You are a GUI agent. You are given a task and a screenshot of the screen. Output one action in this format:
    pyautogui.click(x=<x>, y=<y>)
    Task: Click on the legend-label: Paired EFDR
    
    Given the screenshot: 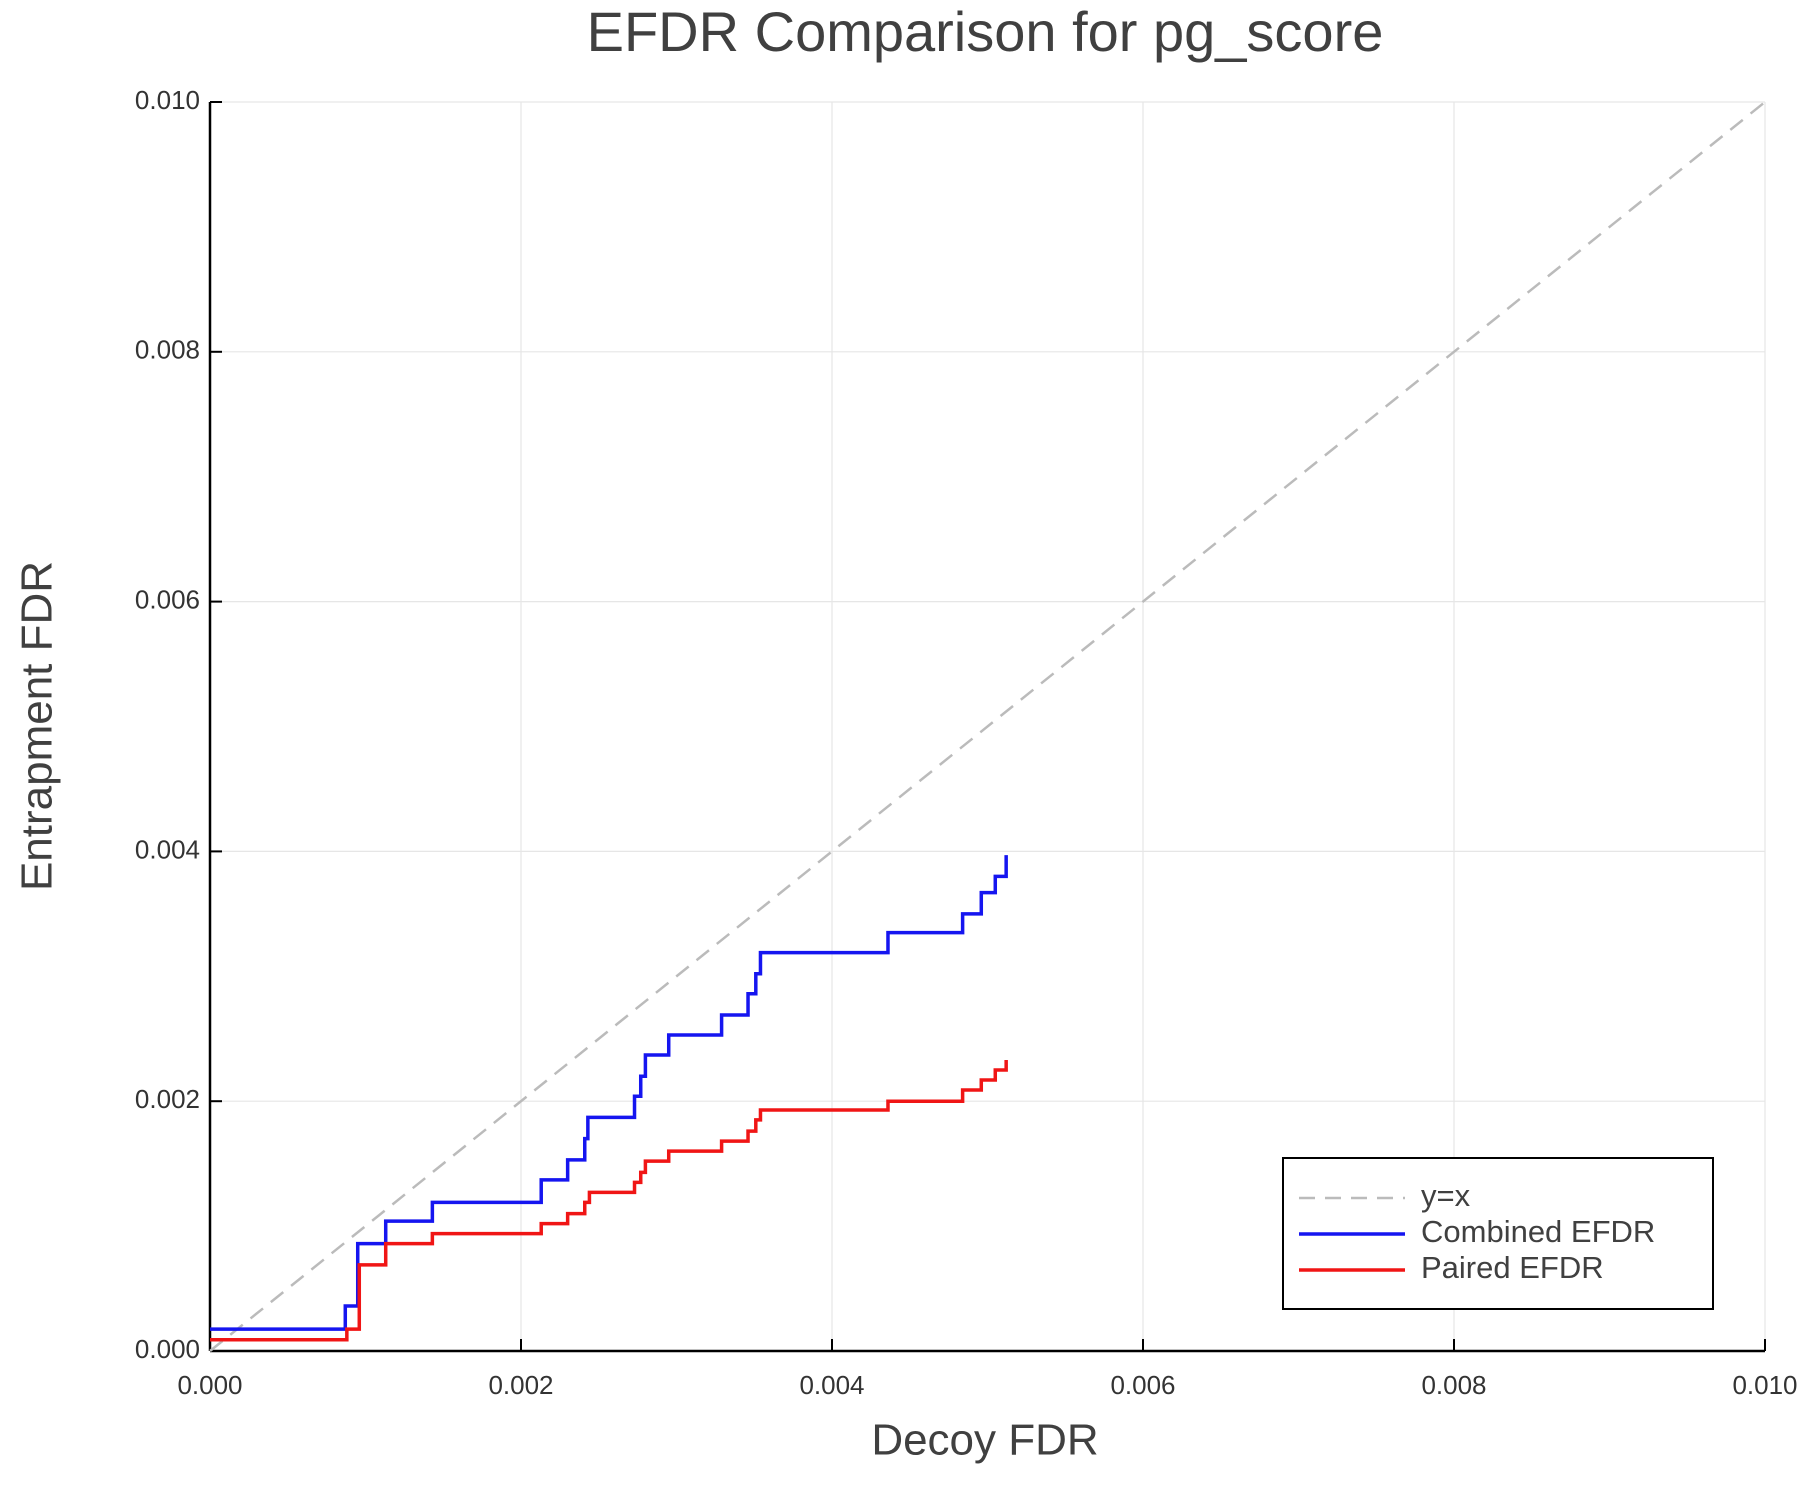 What is the action you would take?
    pyautogui.click(x=1512, y=1267)
    